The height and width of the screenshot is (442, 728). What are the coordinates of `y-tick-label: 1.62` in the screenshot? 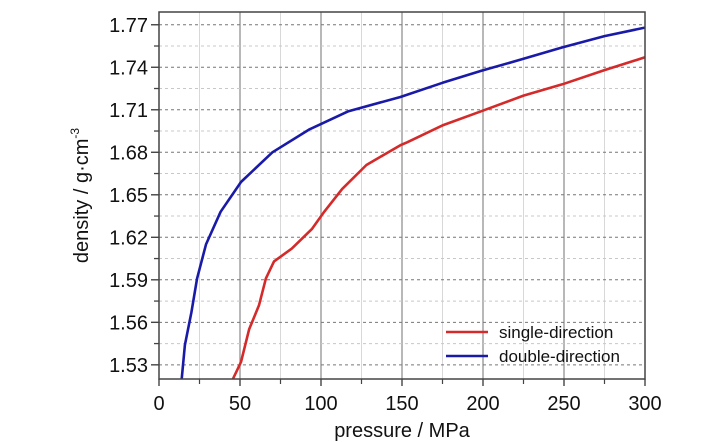 It's located at (128, 238).